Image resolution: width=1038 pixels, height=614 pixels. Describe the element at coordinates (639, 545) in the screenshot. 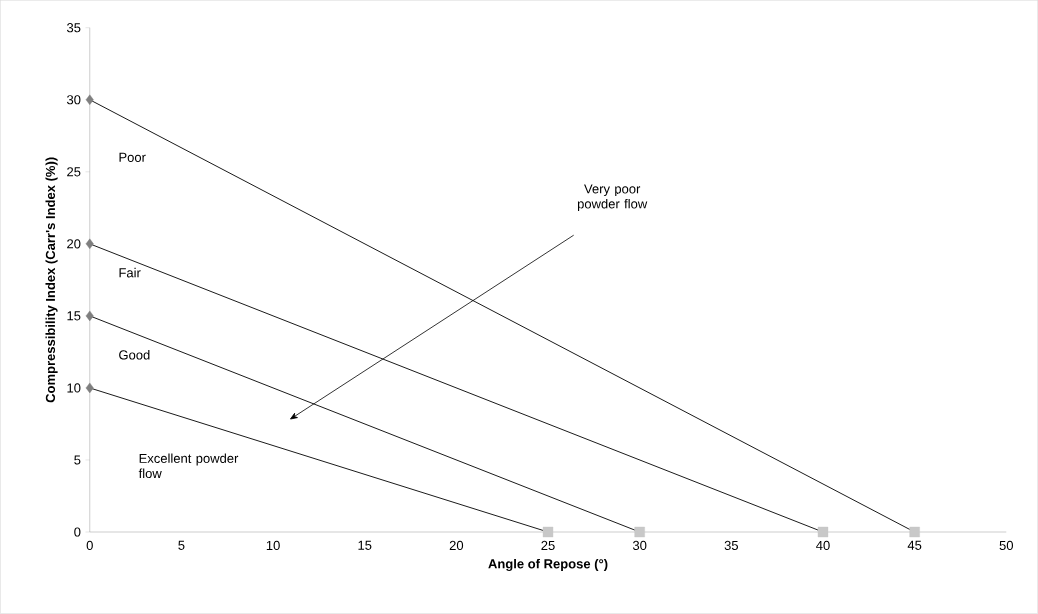

I see `x-tick-label: 30` at that location.